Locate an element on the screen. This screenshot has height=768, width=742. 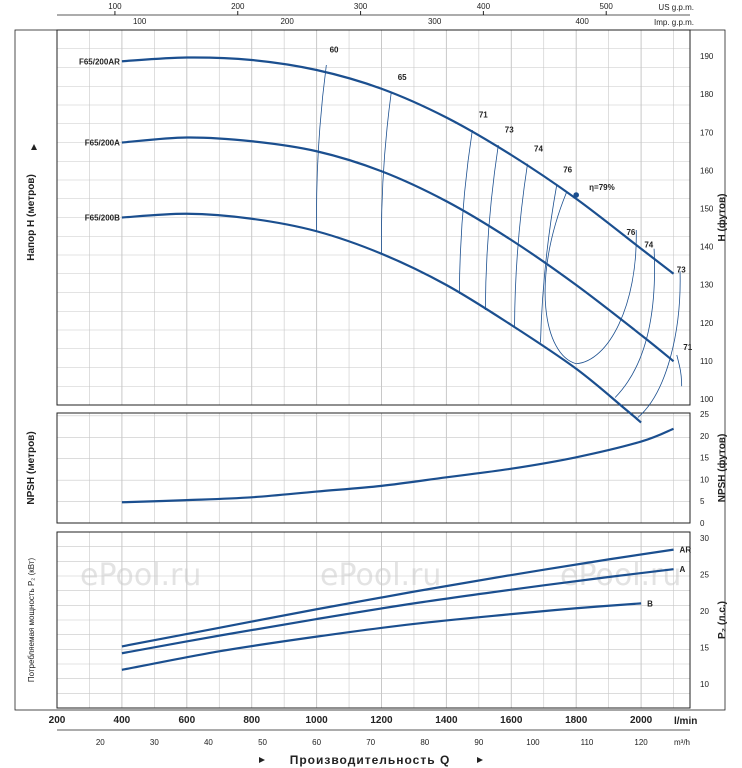
head-ft-tick-label: 130 is located at coordinates (707, 285).